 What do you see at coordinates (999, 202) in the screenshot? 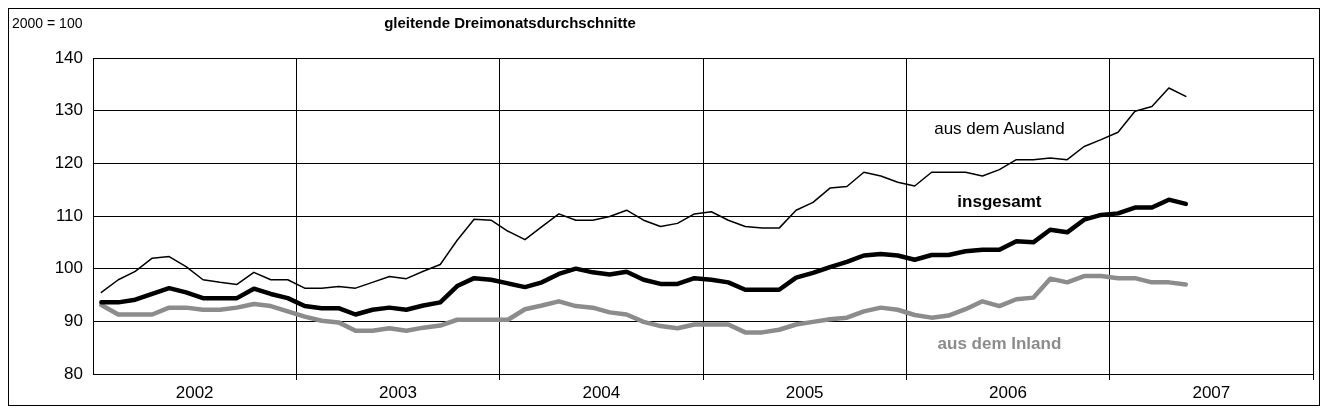
I see `series-label: insgesamt` at bounding box center [999, 202].